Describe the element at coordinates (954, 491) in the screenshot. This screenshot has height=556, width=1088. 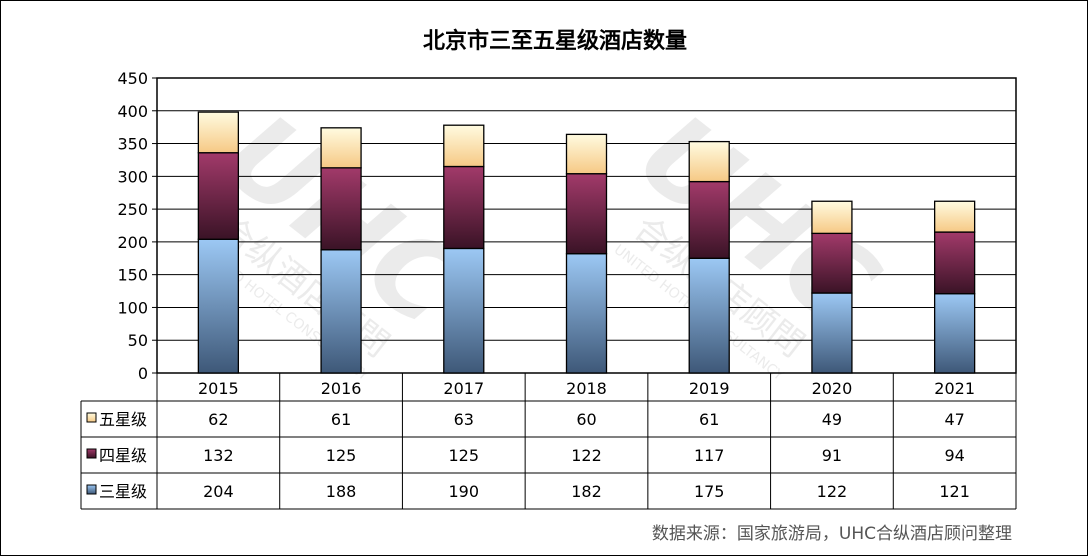
I see `table-cell: 121` at that location.